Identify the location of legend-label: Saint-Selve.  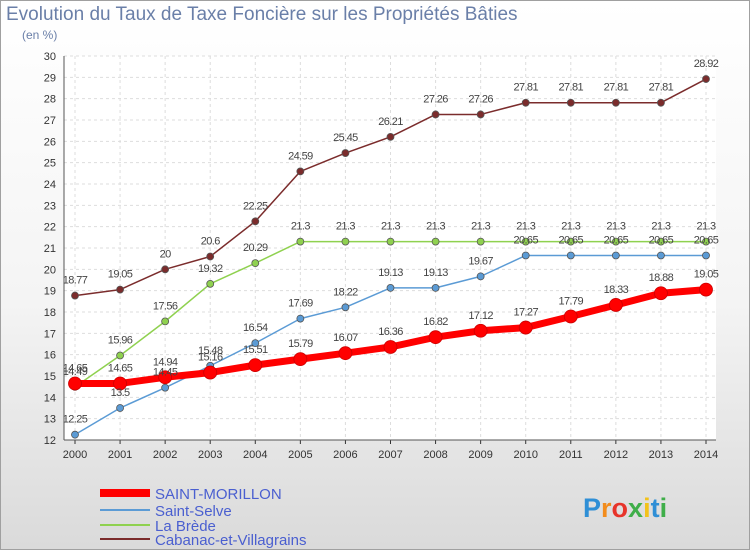
(193, 511).